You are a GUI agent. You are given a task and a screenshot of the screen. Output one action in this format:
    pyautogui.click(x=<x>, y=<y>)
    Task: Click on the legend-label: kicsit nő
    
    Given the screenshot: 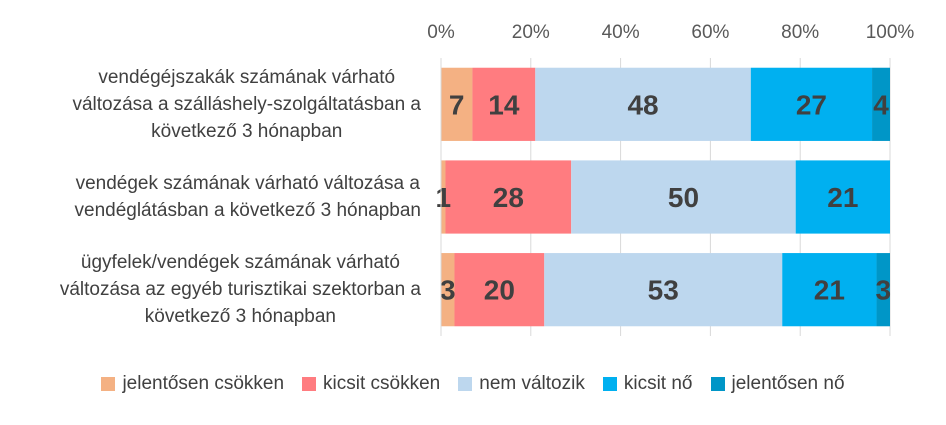 What is the action you would take?
    pyautogui.click(x=658, y=383)
    